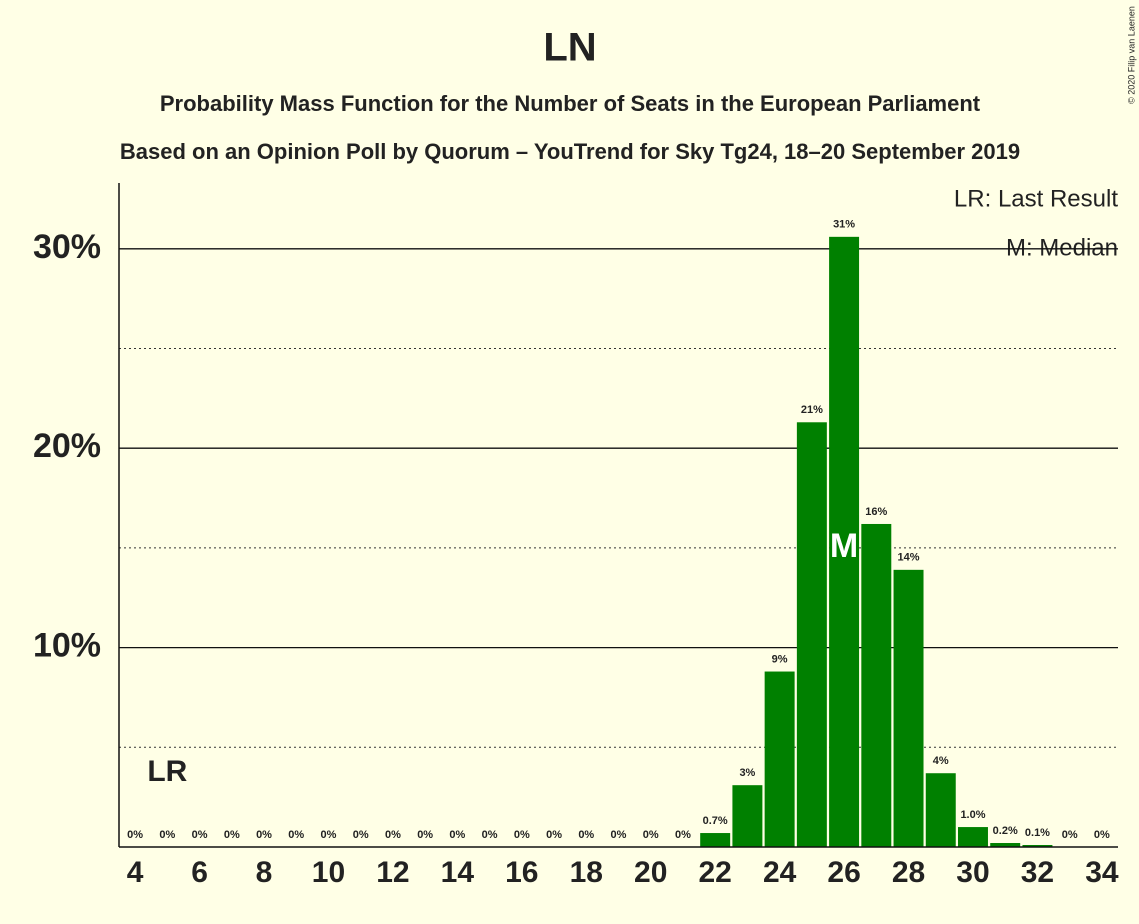  I want to click on x-tick-label: 20, so click(650, 872).